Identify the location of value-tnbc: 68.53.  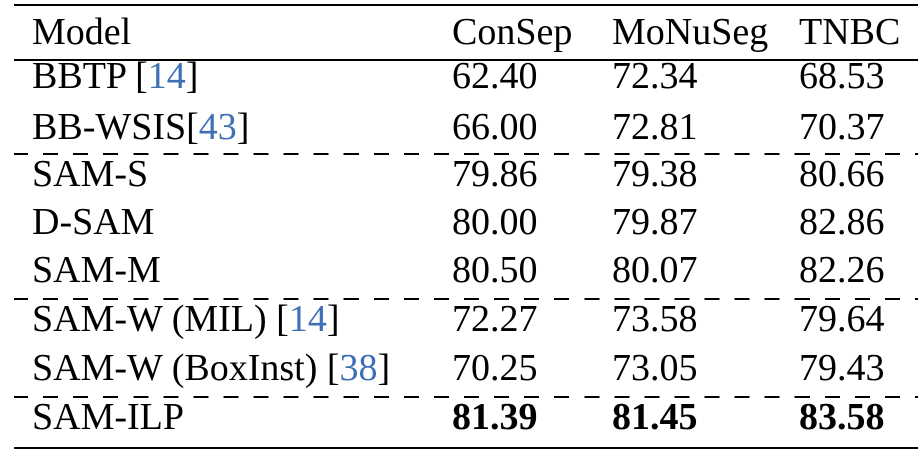
(842, 76).